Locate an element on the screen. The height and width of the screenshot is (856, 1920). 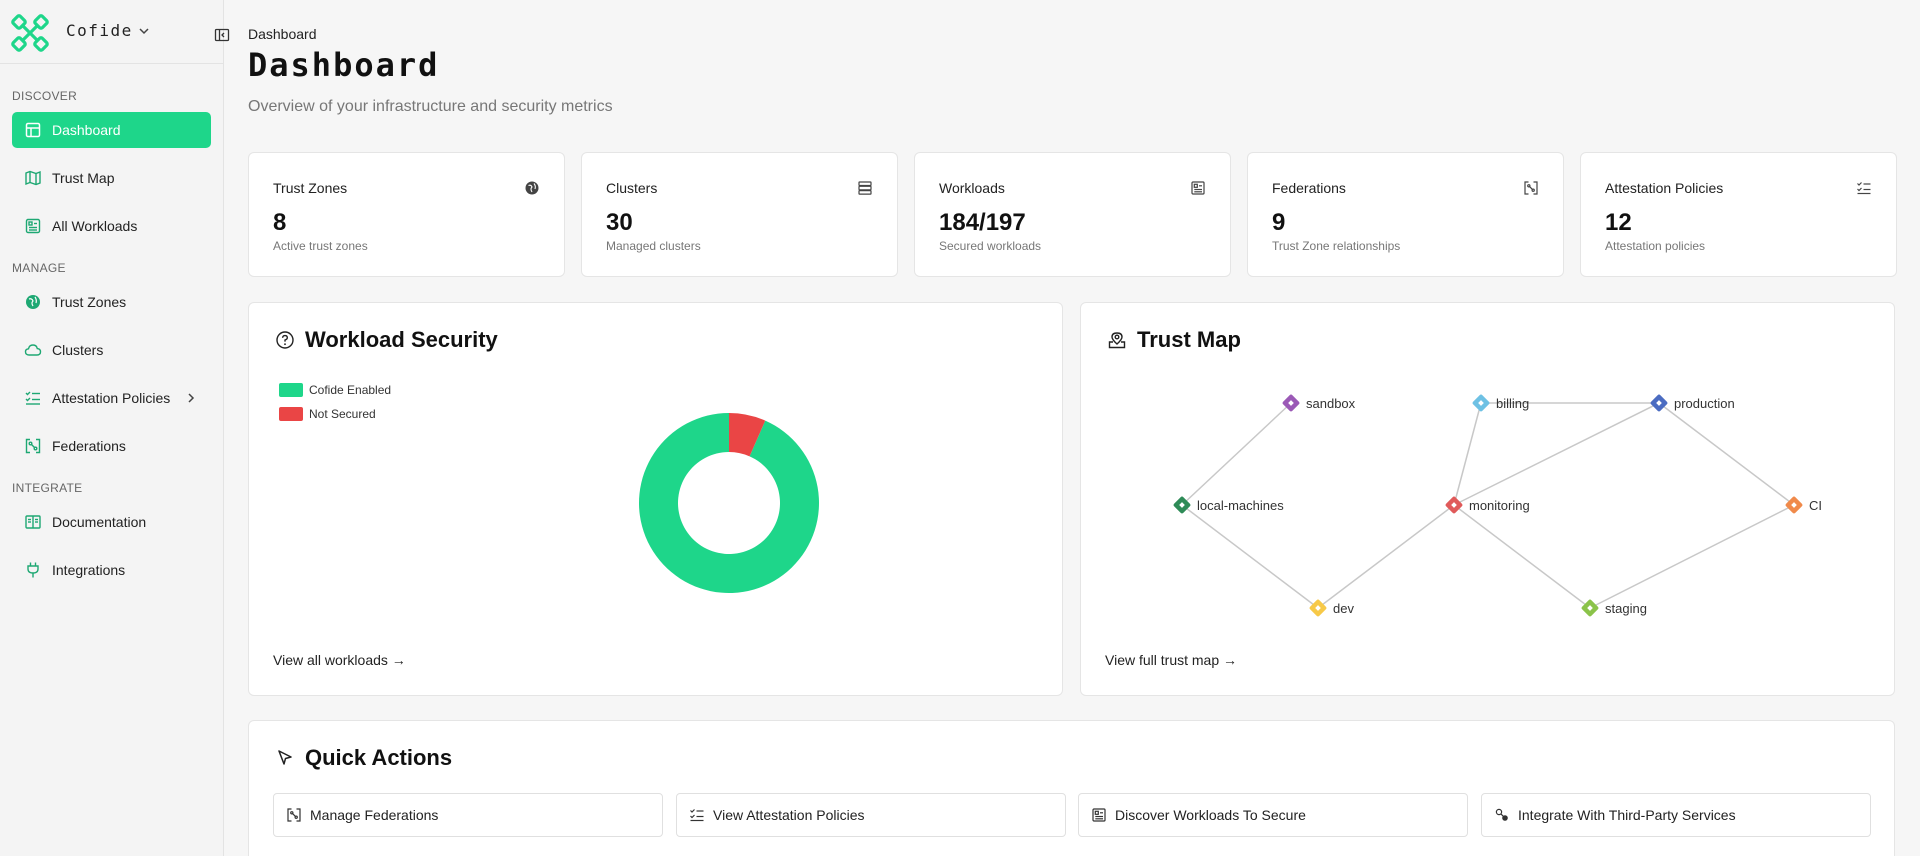
sidebar-item-documentation: Documentation is located at coordinates (111, 522).